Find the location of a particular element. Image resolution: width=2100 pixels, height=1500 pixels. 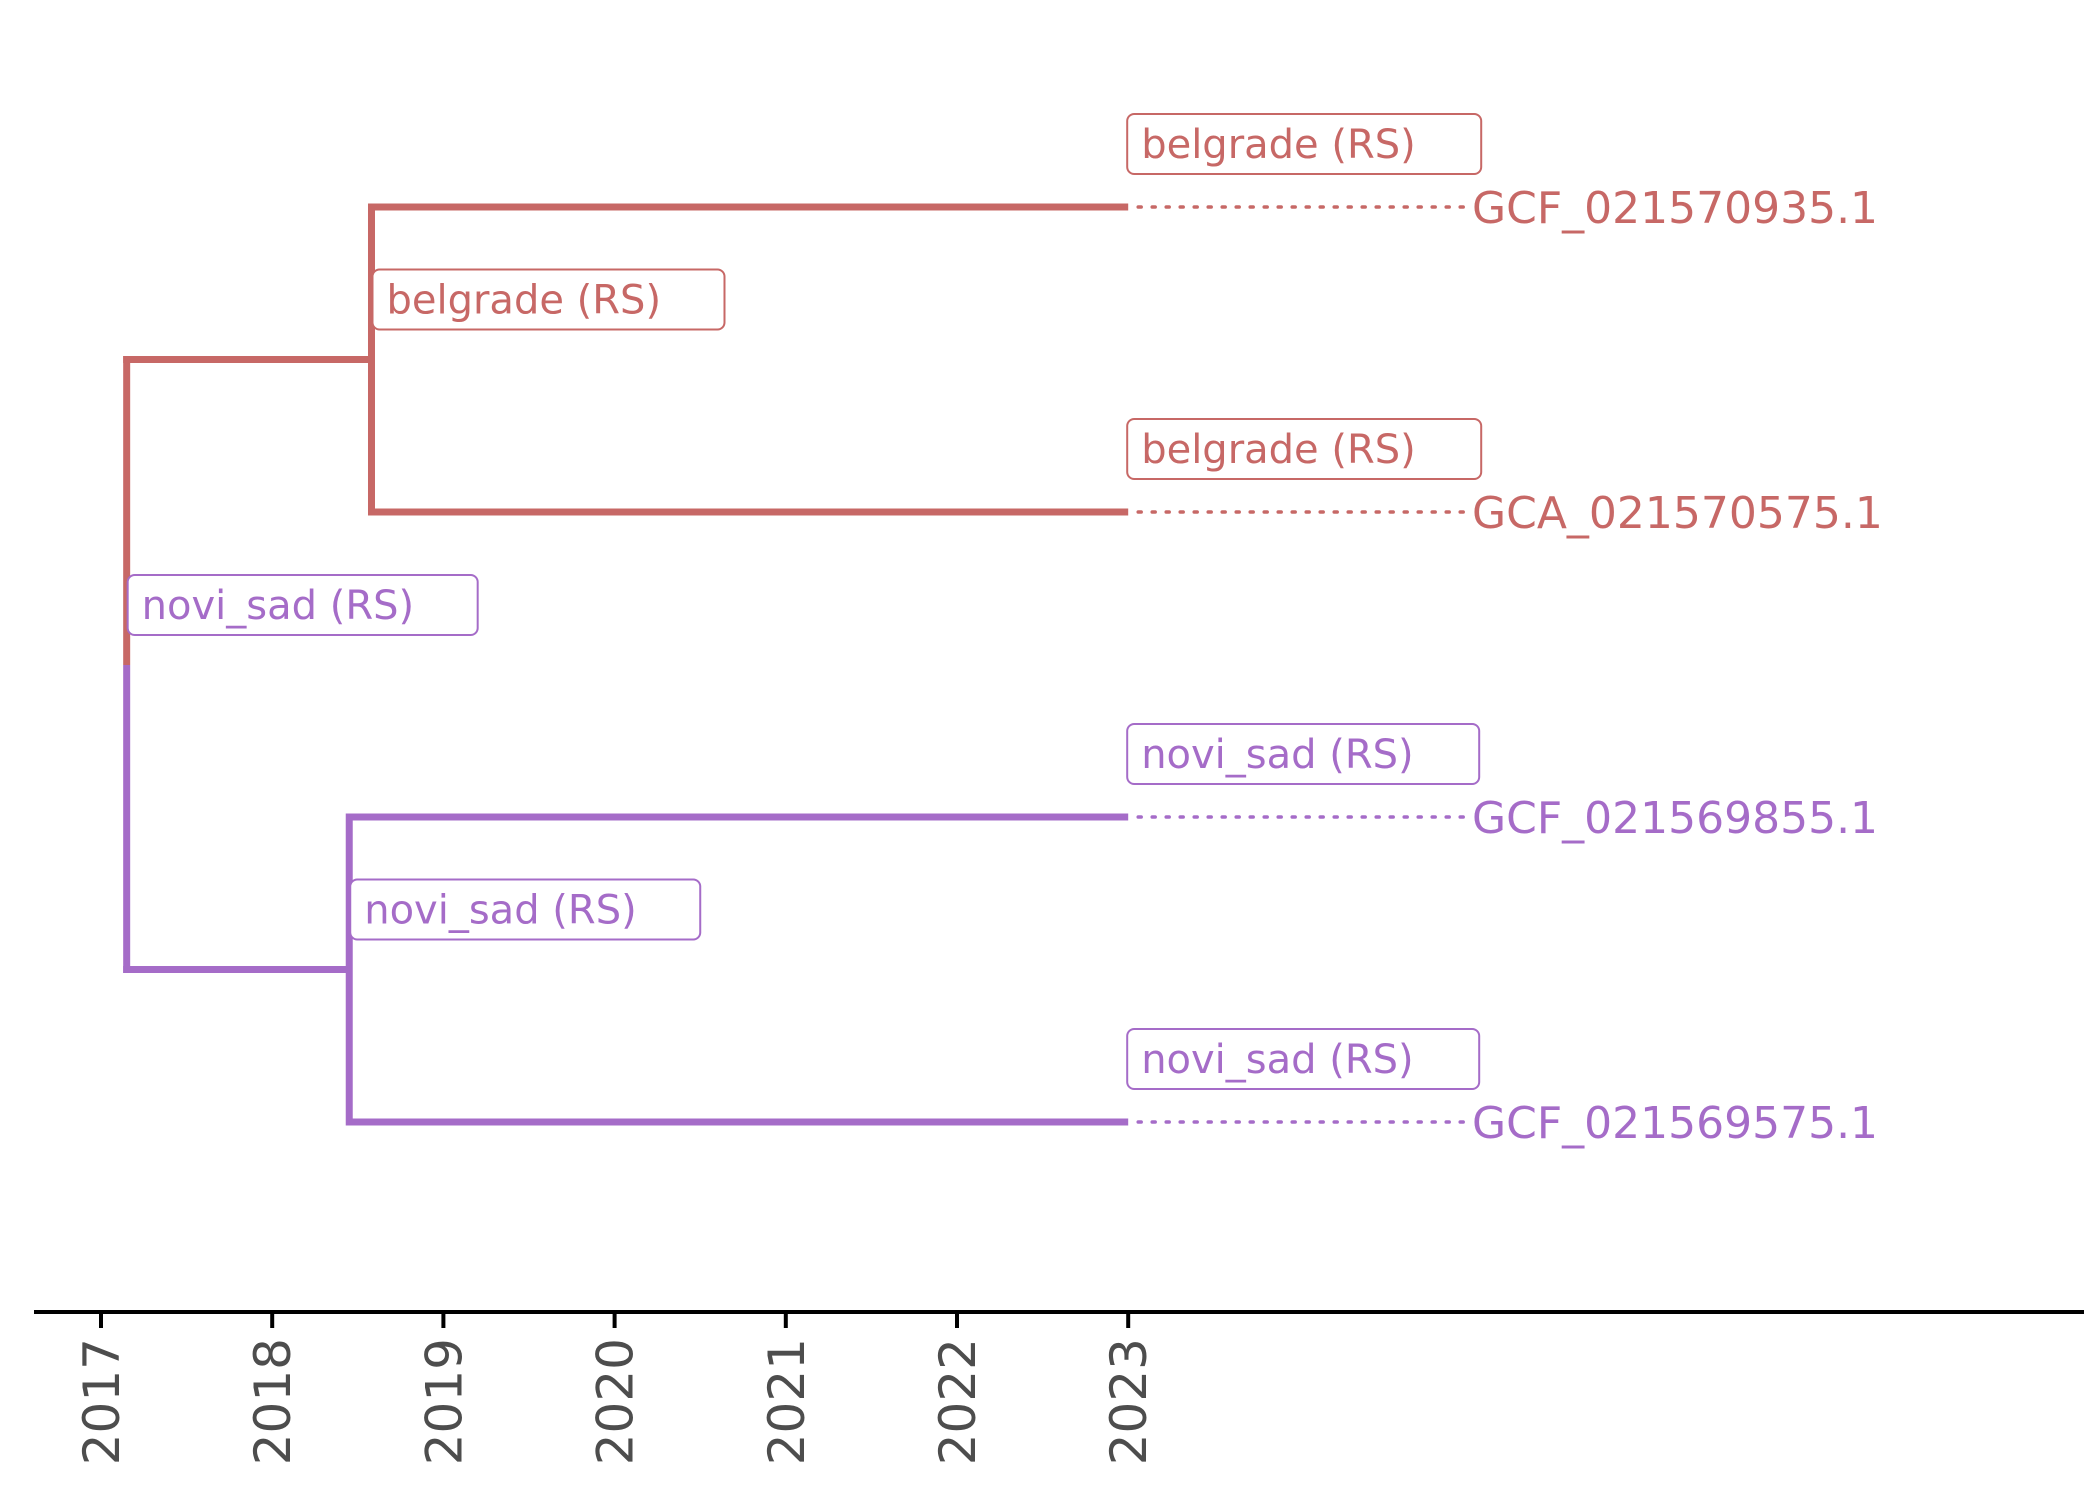

axis-tick-label: 2020 is located at coordinates (616, 1401).